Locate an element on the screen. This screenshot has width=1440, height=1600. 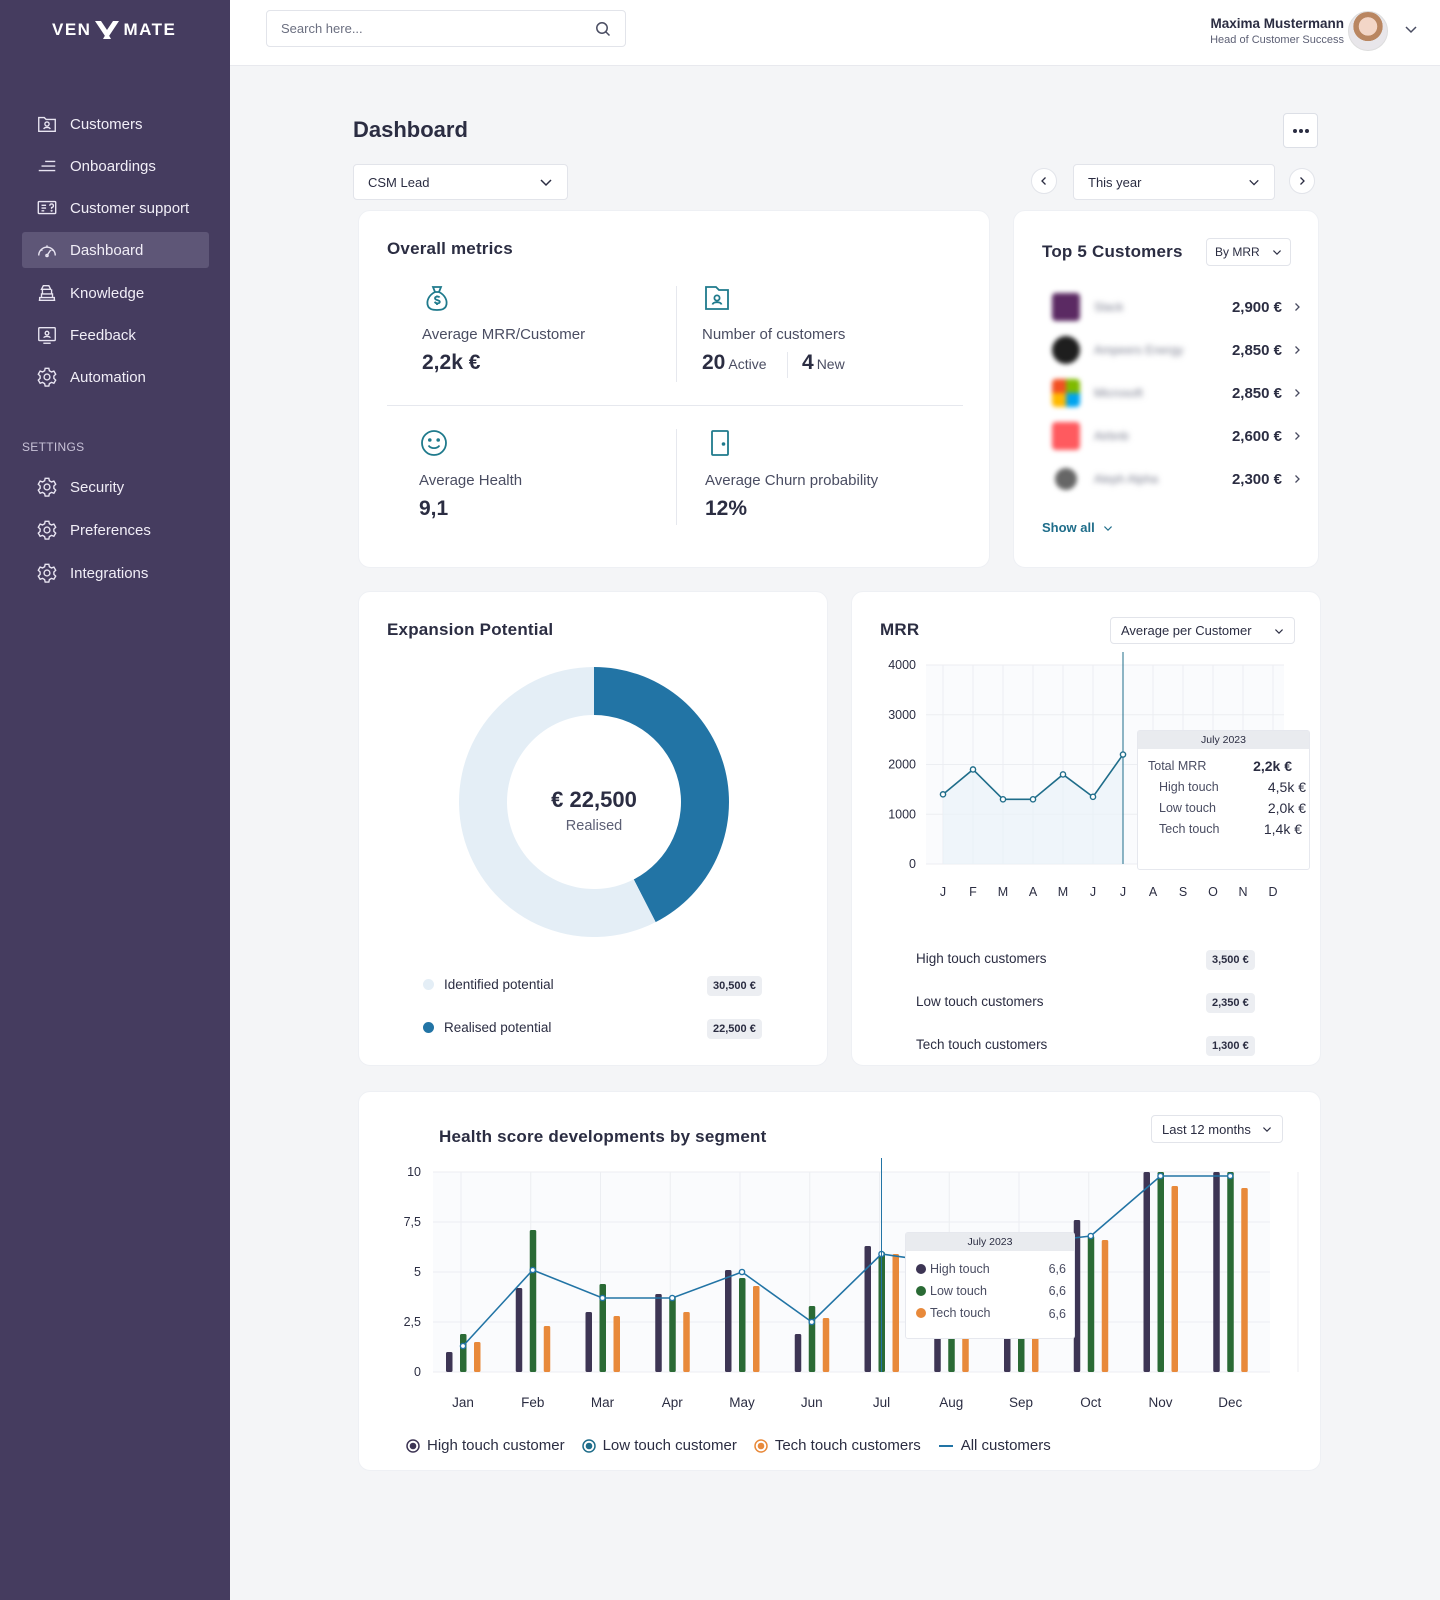
sidebar-item-knowledge: Knowledge is located at coordinates (115, 293).